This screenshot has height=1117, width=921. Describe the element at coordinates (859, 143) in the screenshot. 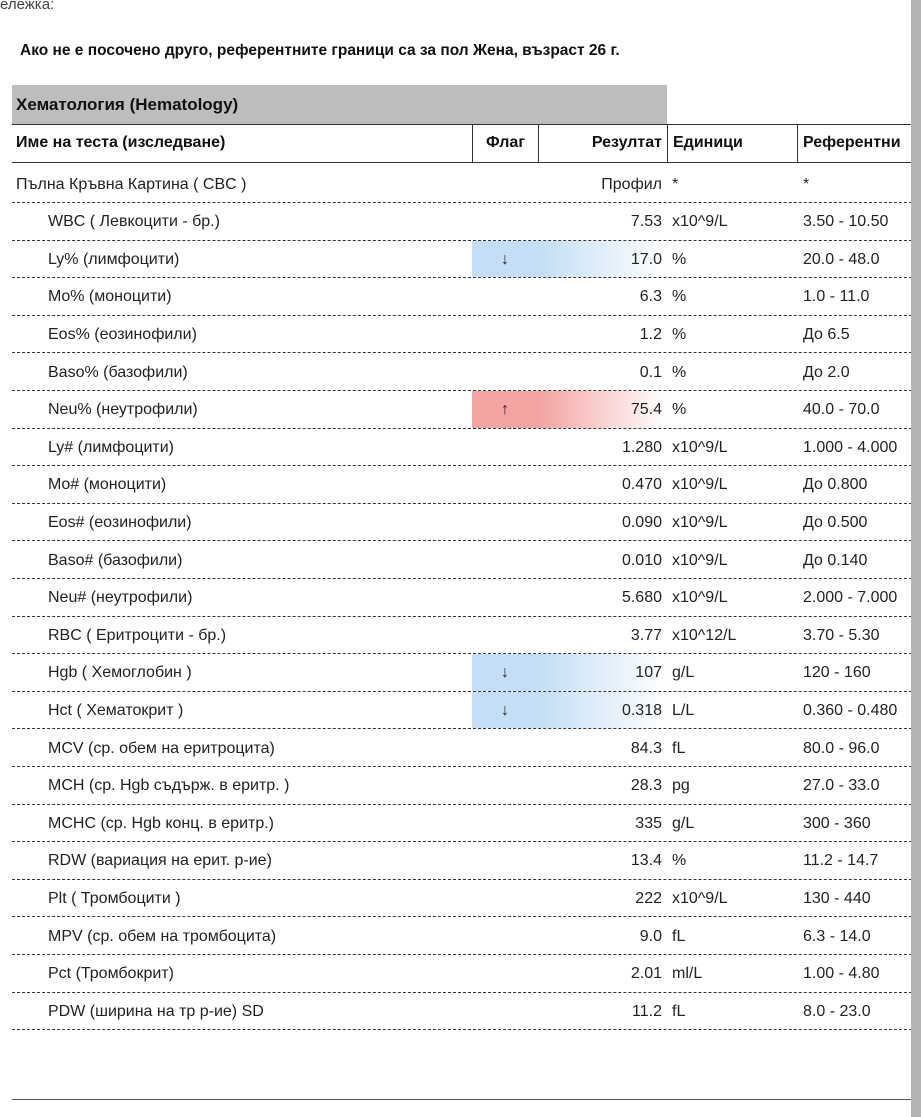

I see `column-header: Референтни` at that location.